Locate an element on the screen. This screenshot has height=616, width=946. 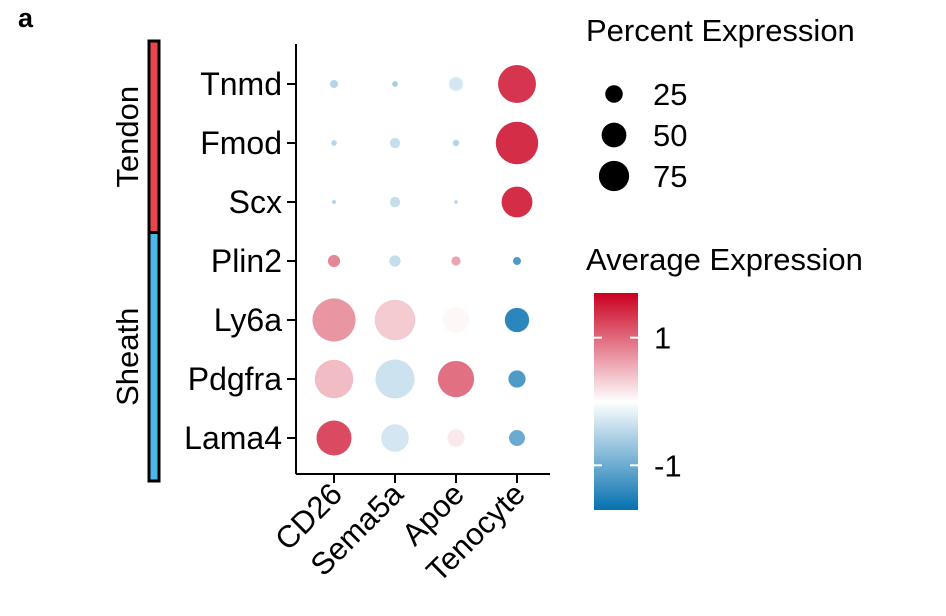
dot-pdgfra-cd26 is located at coordinates (334, 379).